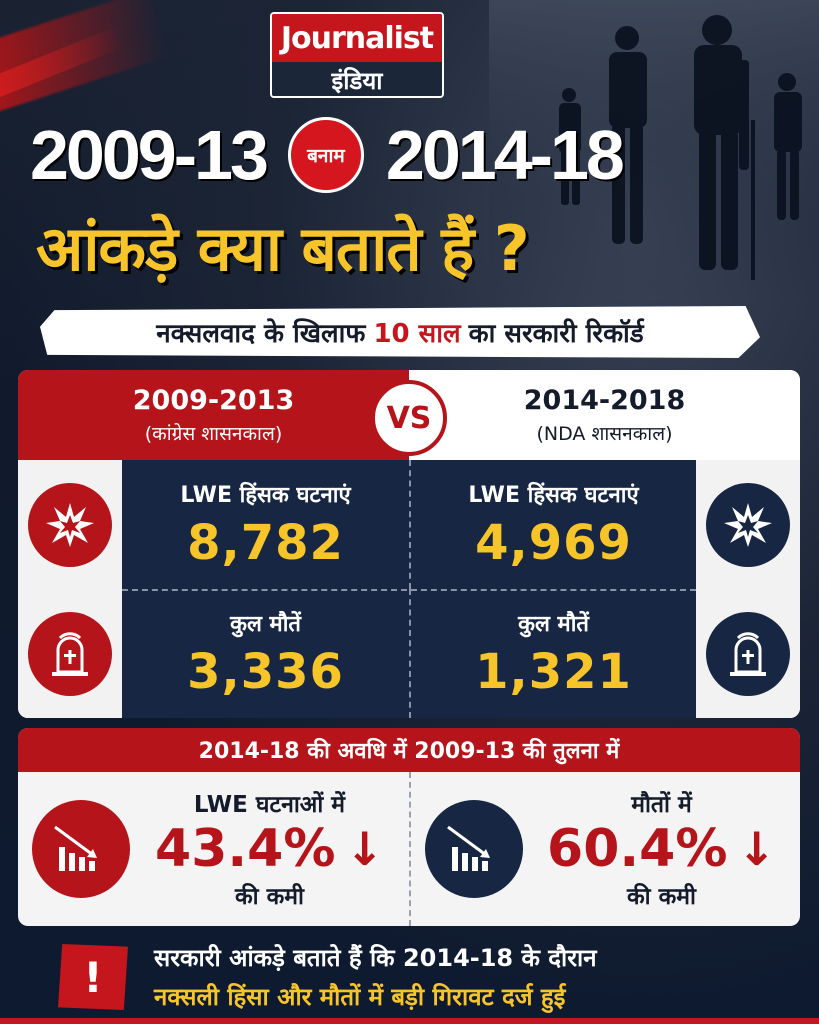 The height and width of the screenshot is (1024, 819). I want to click on incidents-icon-cell-left, so click(70, 524).